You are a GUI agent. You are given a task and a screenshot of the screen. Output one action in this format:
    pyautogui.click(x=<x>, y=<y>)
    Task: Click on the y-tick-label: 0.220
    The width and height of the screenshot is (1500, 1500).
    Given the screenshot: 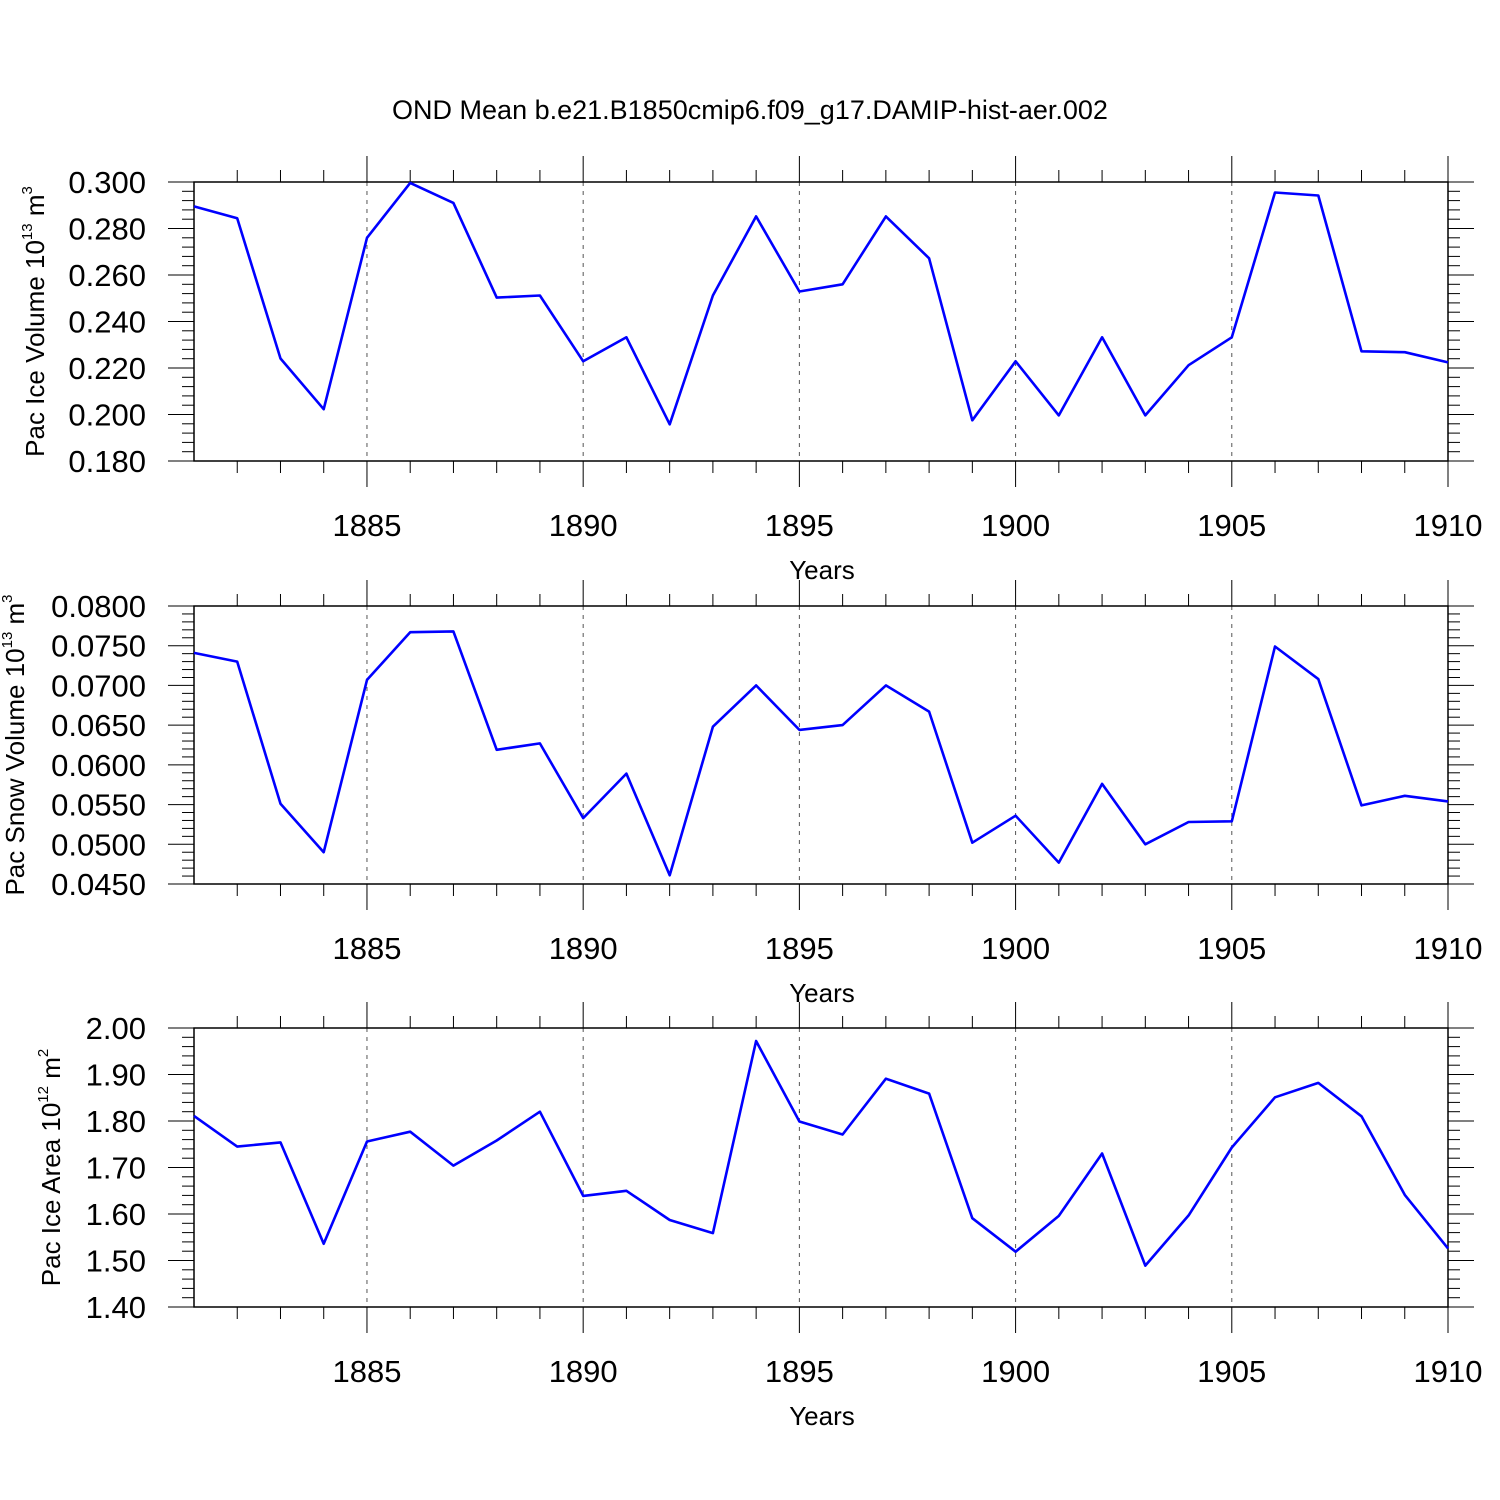 What is the action you would take?
    pyautogui.click(x=107, y=368)
    